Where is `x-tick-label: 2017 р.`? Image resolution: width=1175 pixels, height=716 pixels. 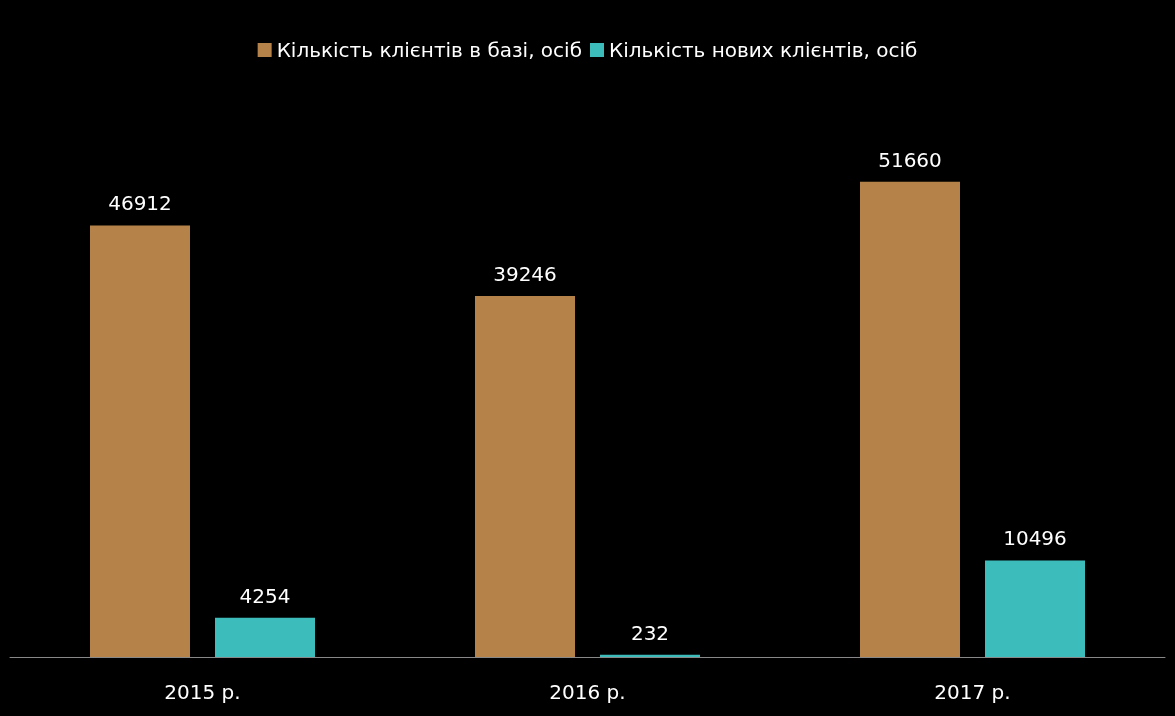 x-tick-label: 2017 р. is located at coordinates (972, 692).